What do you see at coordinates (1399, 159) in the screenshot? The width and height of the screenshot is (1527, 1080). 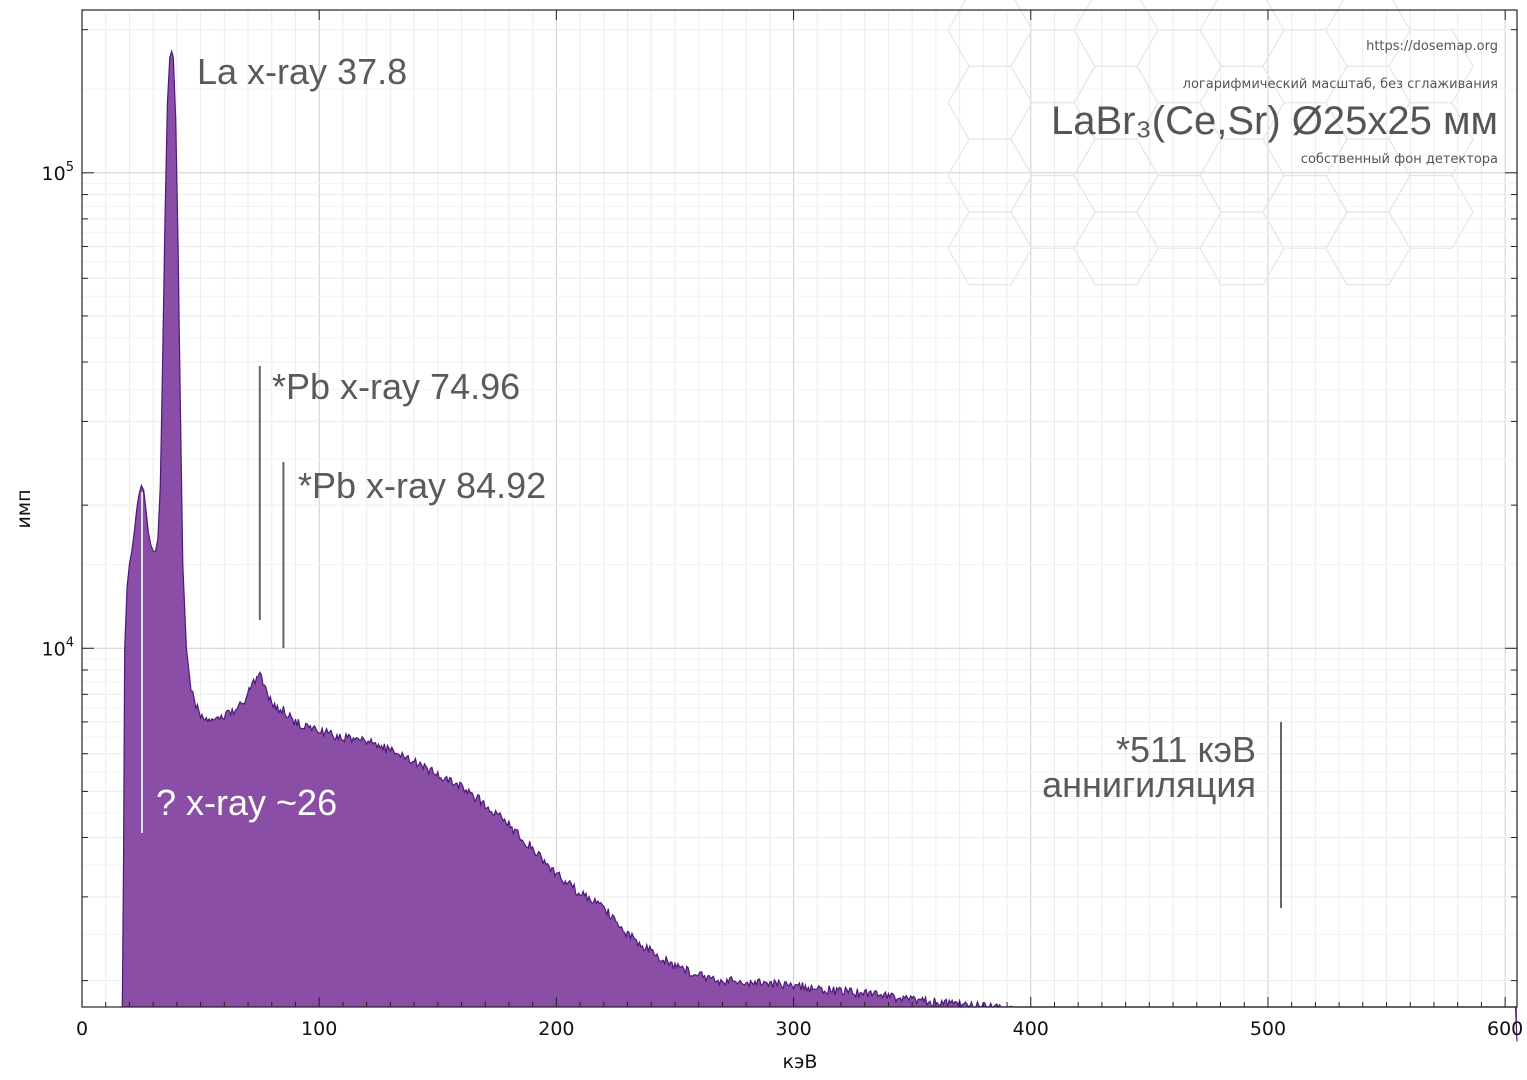 I see `chart-subtitle: собственный фон детектора` at bounding box center [1399, 159].